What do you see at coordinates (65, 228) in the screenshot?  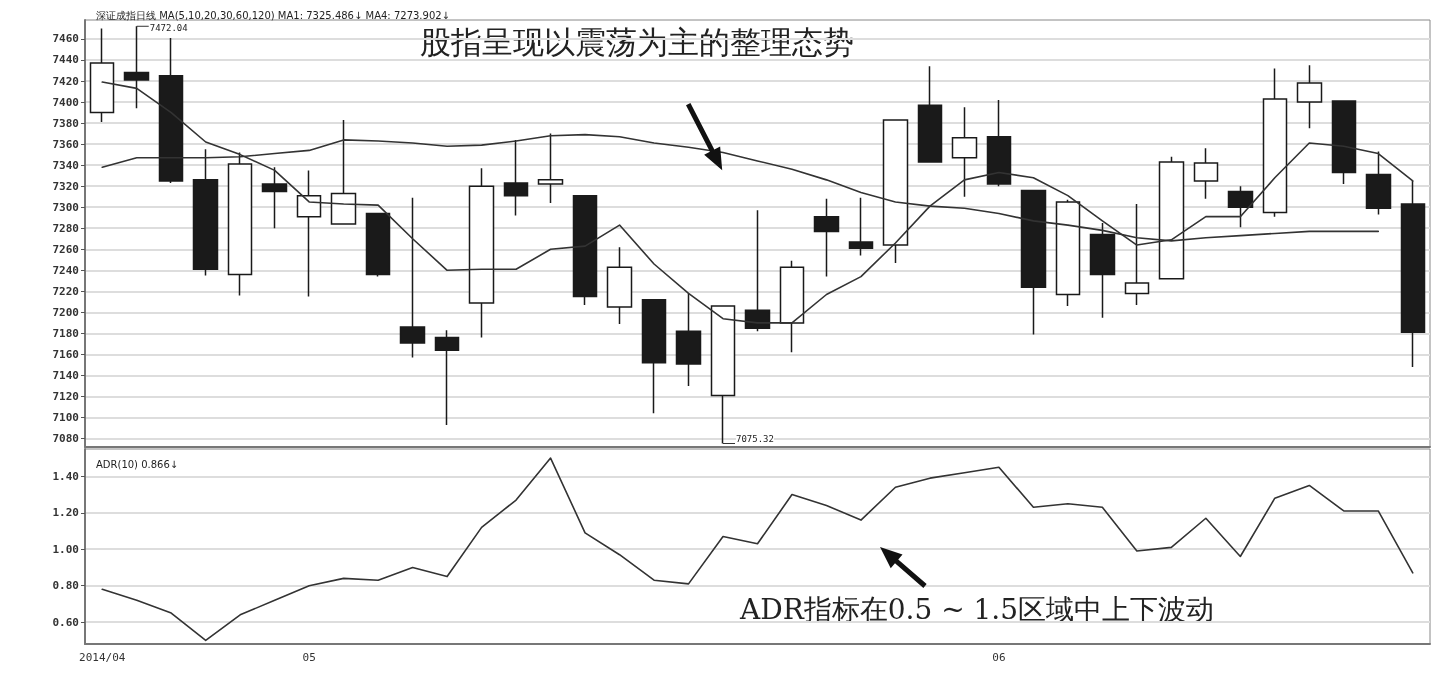 I see `y-tick-label: 7280` at bounding box center [65, 228].